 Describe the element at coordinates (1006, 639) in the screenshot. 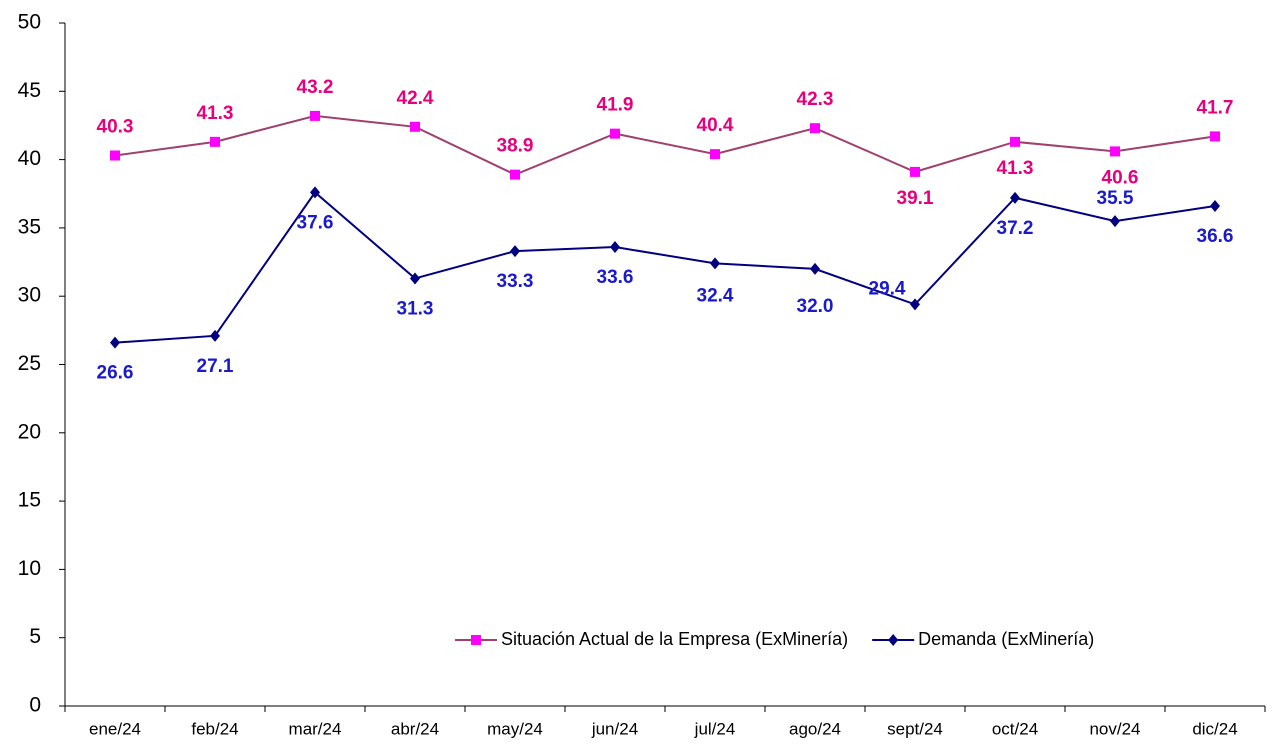

I see `legend-label: Demanda (ExMinería)` at that location.